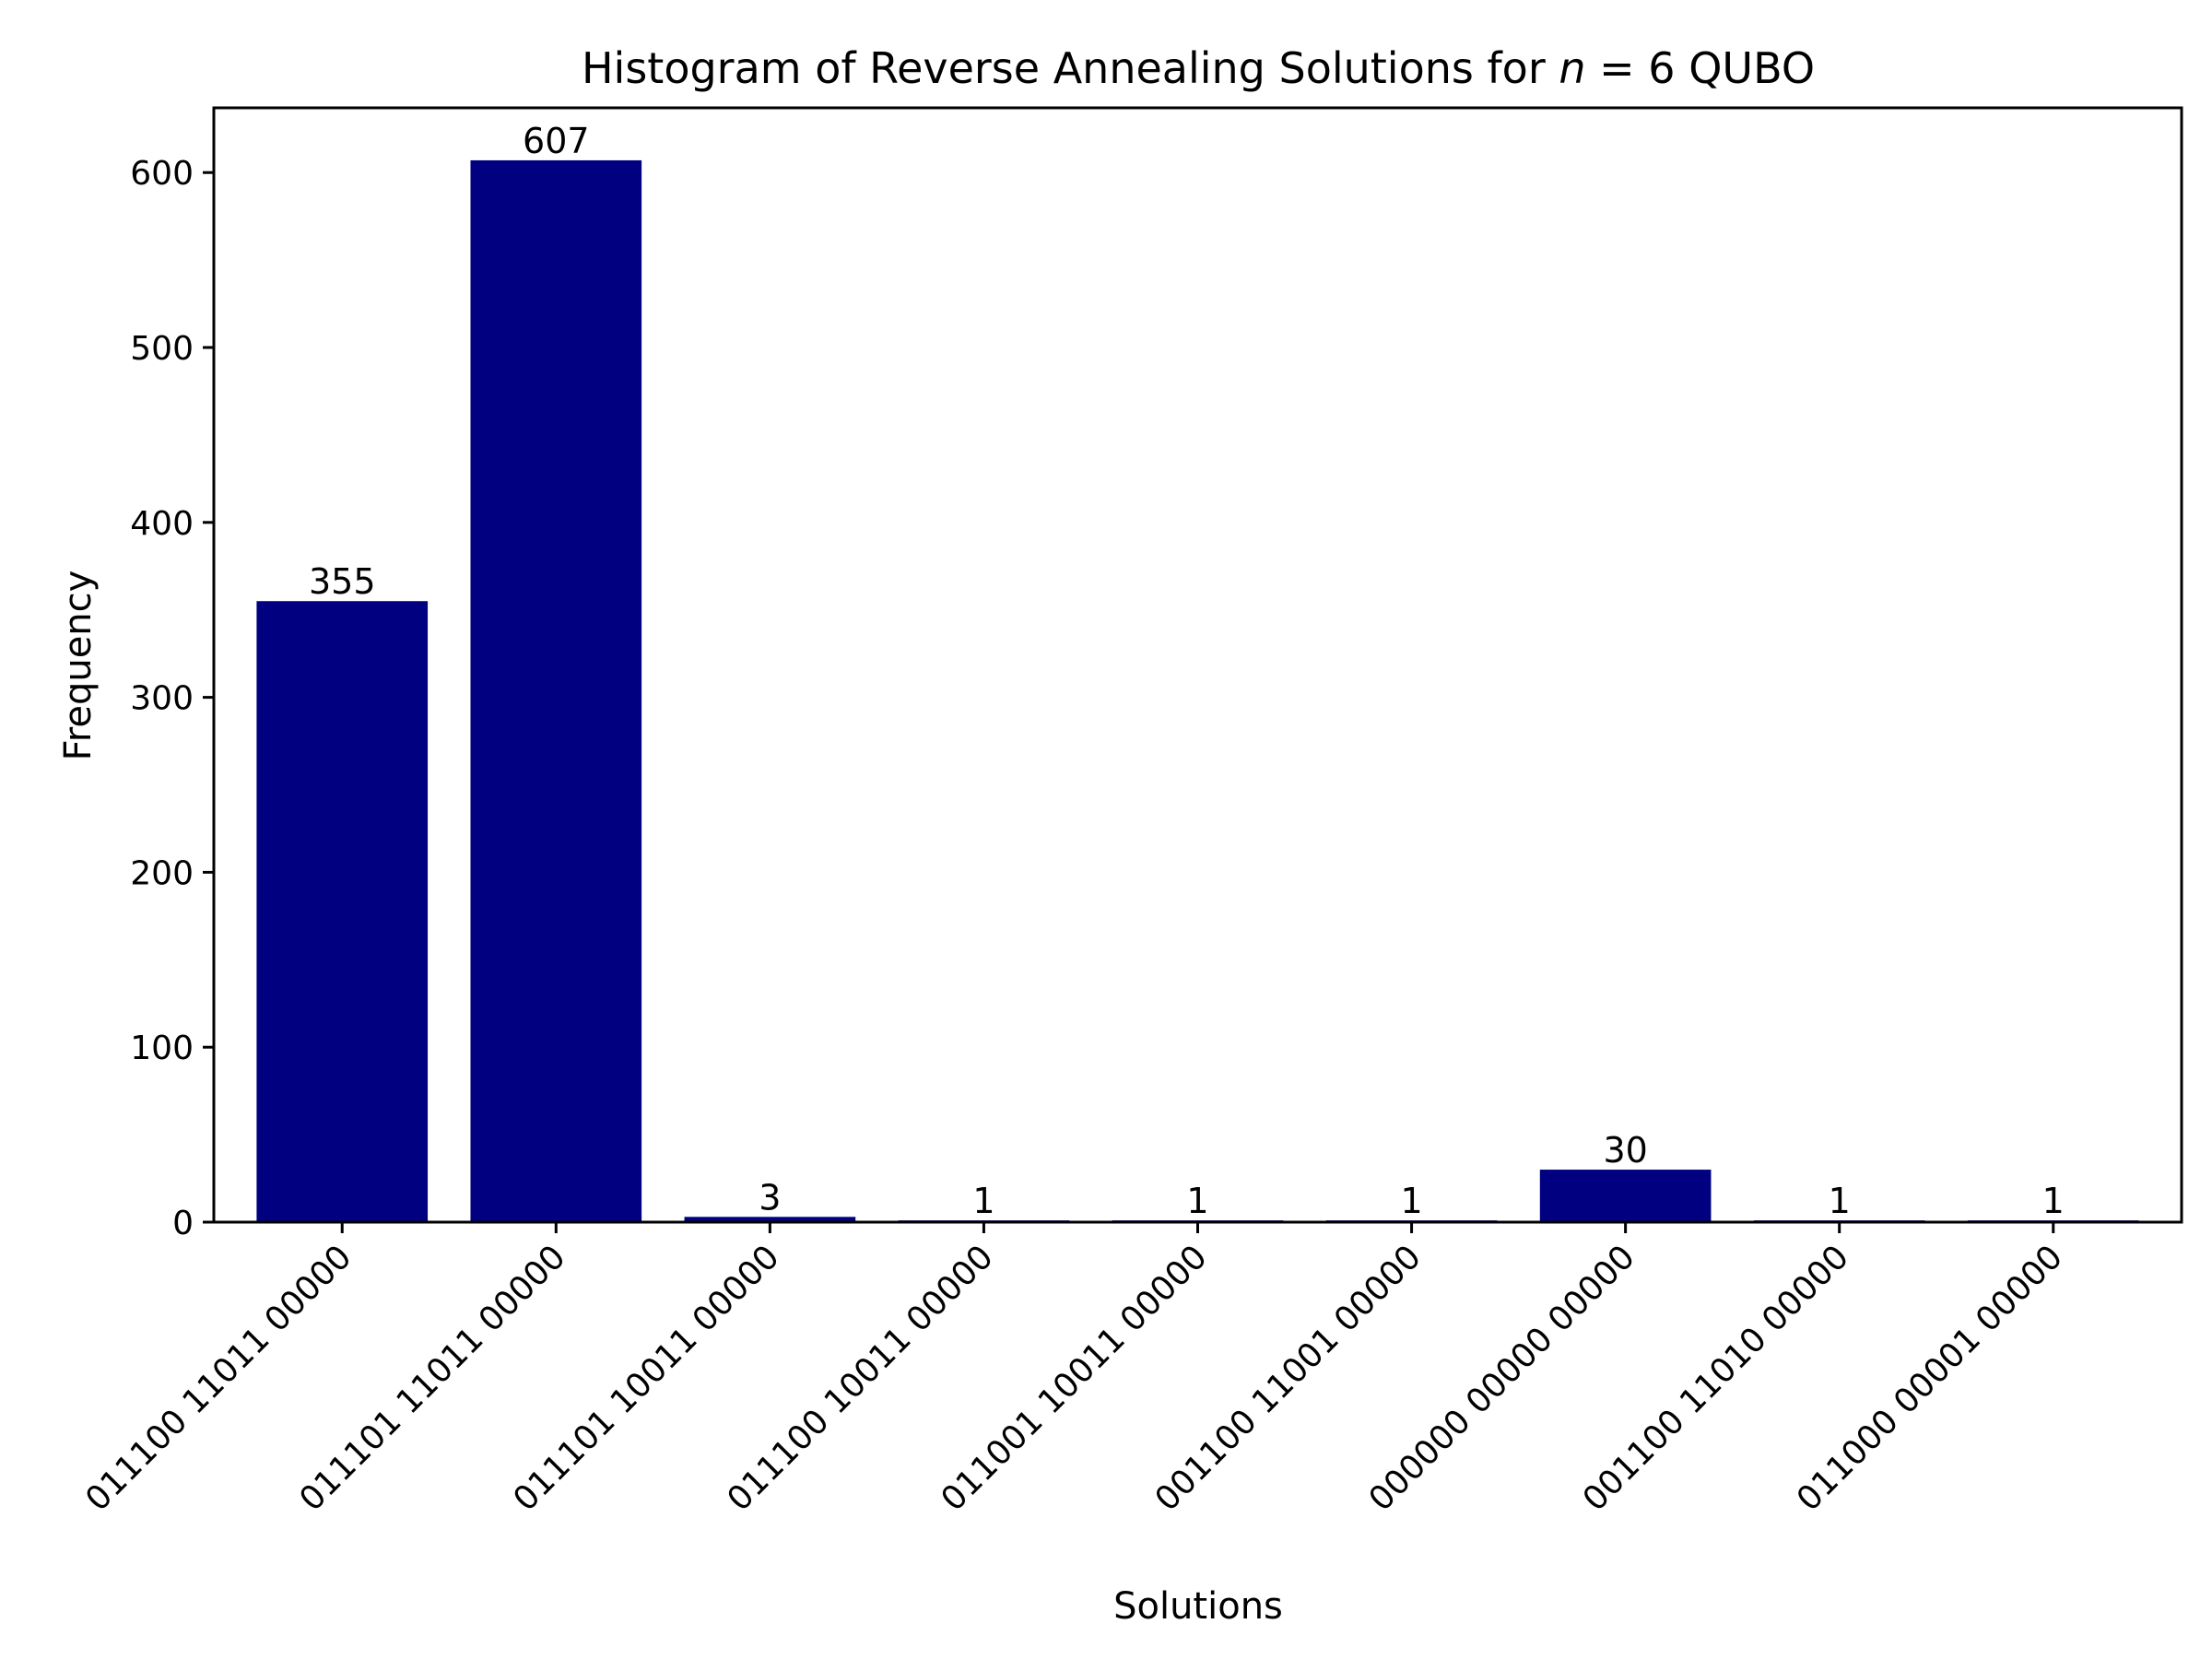  Describe the element at coordinates (770, 1197) in the screenshot. I see `bar-value-label-3: 3` at that location.